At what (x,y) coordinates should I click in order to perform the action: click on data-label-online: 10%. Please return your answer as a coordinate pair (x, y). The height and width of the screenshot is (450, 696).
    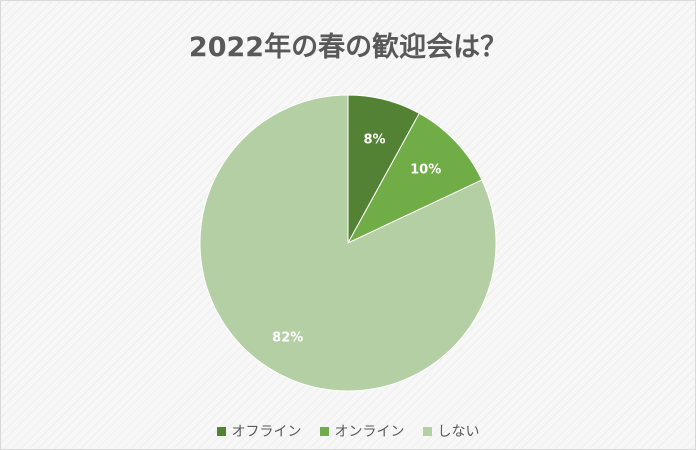
    Looking at the image, I should click on (425, 170).